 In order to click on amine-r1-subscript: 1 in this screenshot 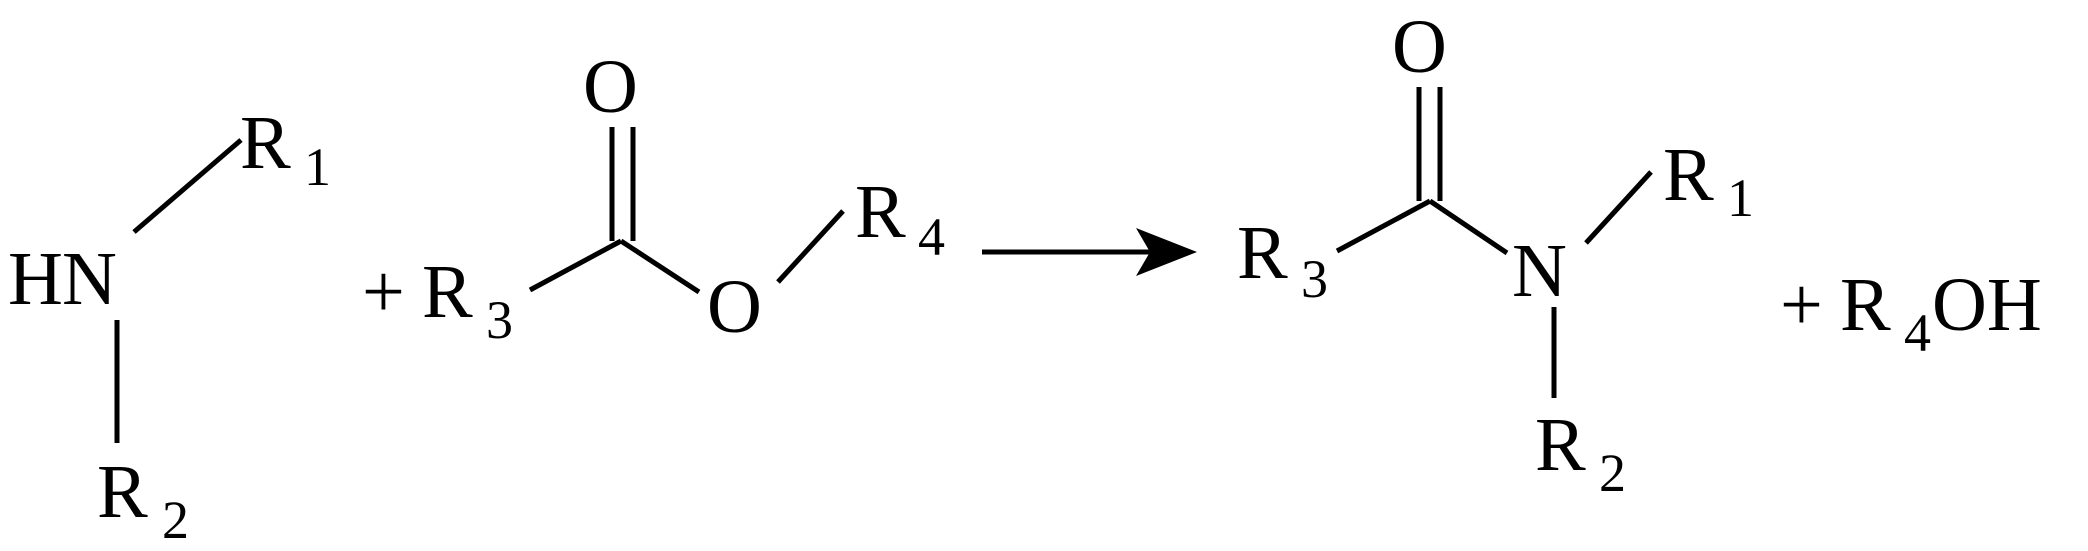, I will do `click(317, 167)`.